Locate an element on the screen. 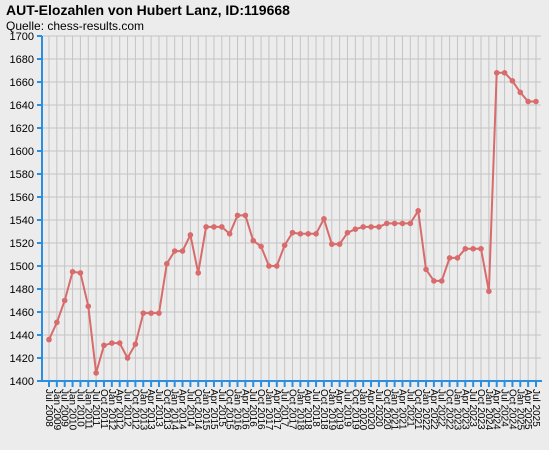 The width and height of the screenshot is (549, 450). y-tick-label: 1700 is located at coordinates (22, 37).